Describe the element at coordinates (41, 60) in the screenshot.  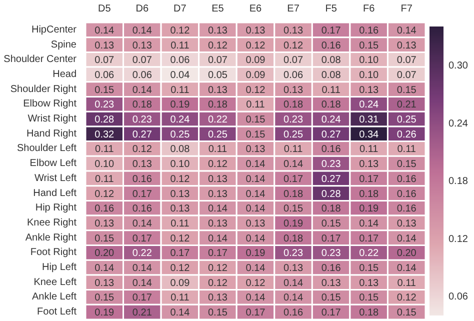
I see `y-tick-label: Shoulder Center` at that location.